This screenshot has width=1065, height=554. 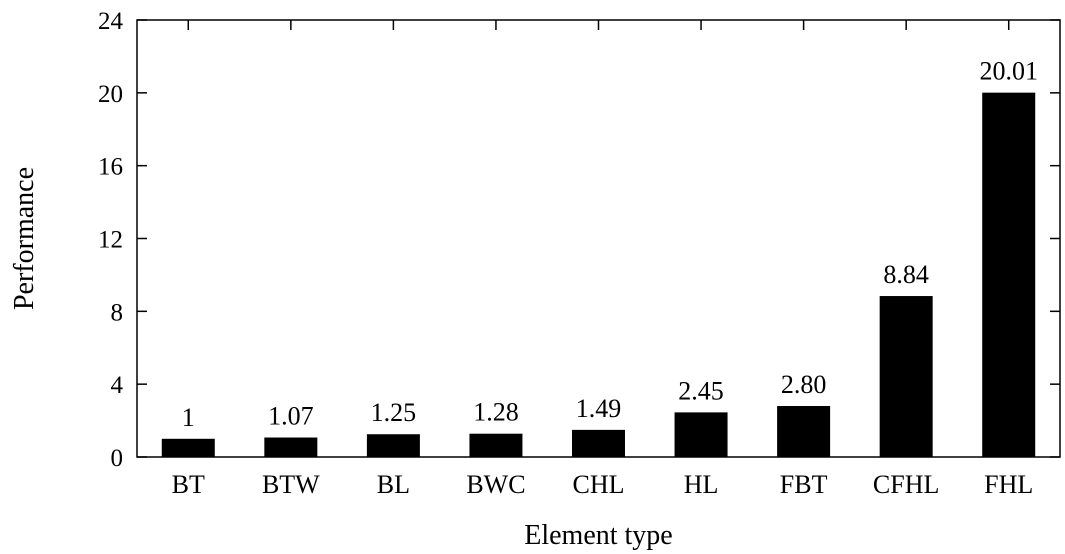 I want to click on bar-value-label: 1.49, so click(x=599, y=408).